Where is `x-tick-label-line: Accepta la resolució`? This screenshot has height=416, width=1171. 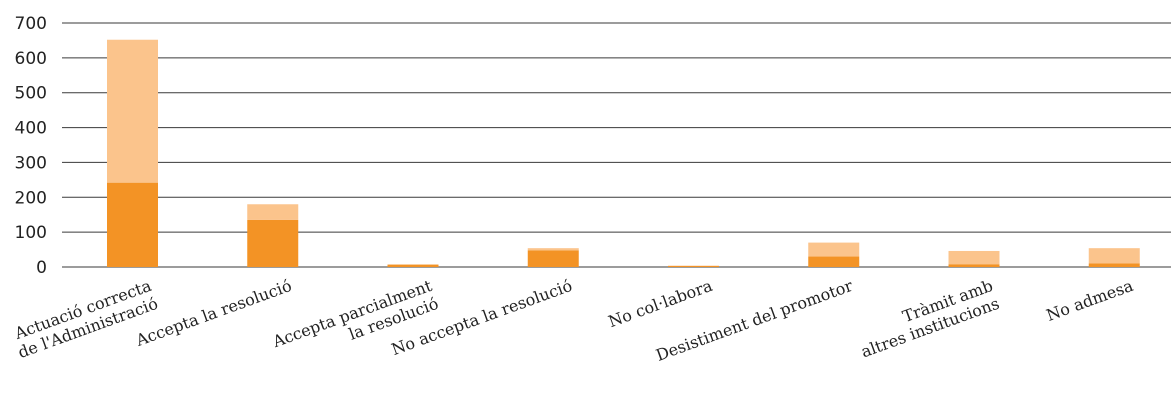
x-tick-label-line: Accepta la resolució is located at coordinates (213, 313).